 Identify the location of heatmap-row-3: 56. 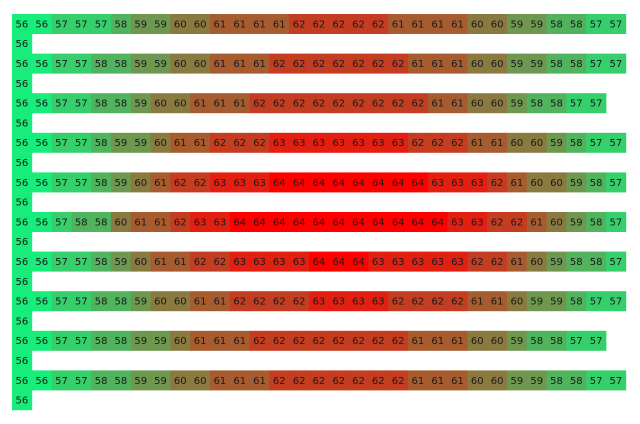
(22, 83).